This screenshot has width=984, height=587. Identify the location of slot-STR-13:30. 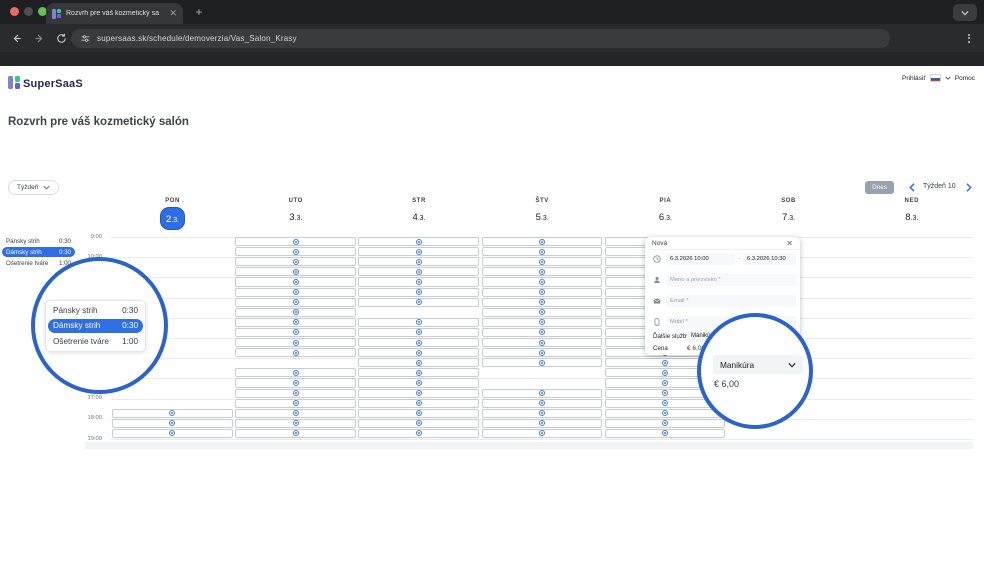
(419, 332).